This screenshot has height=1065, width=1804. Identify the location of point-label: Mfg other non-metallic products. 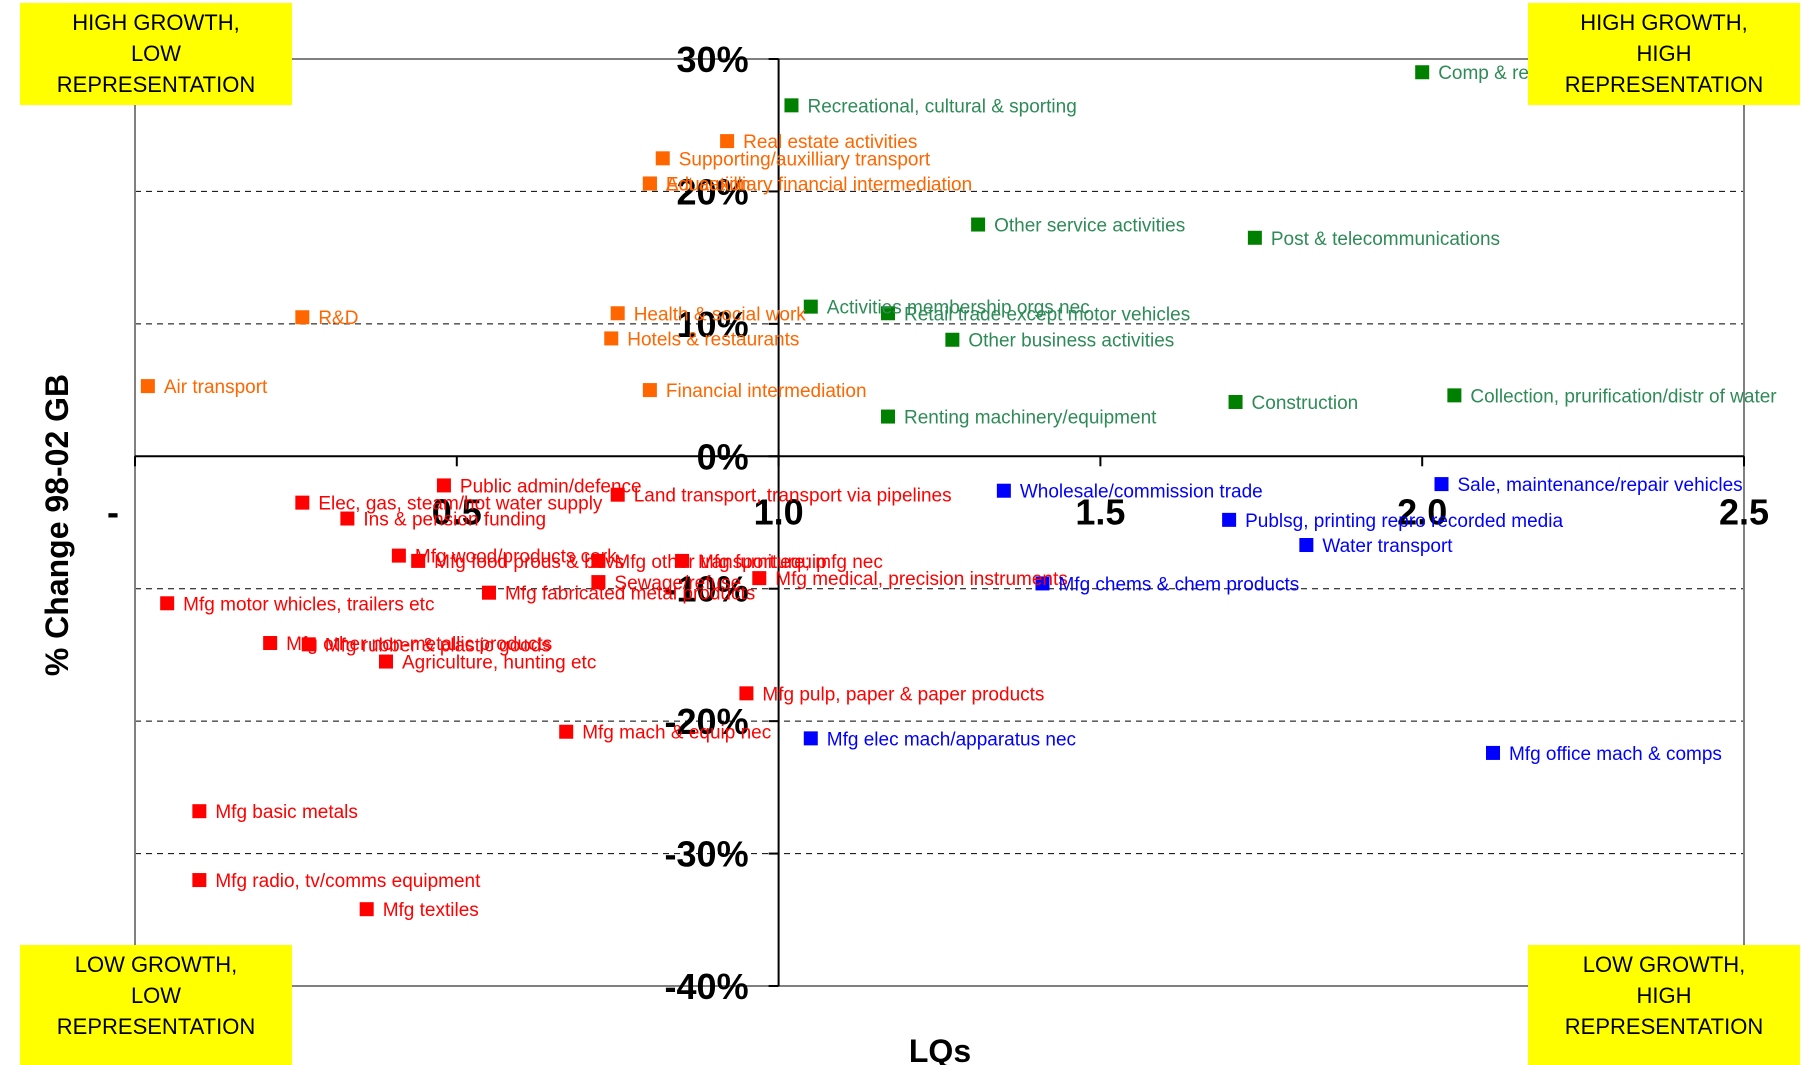
(419, 644).